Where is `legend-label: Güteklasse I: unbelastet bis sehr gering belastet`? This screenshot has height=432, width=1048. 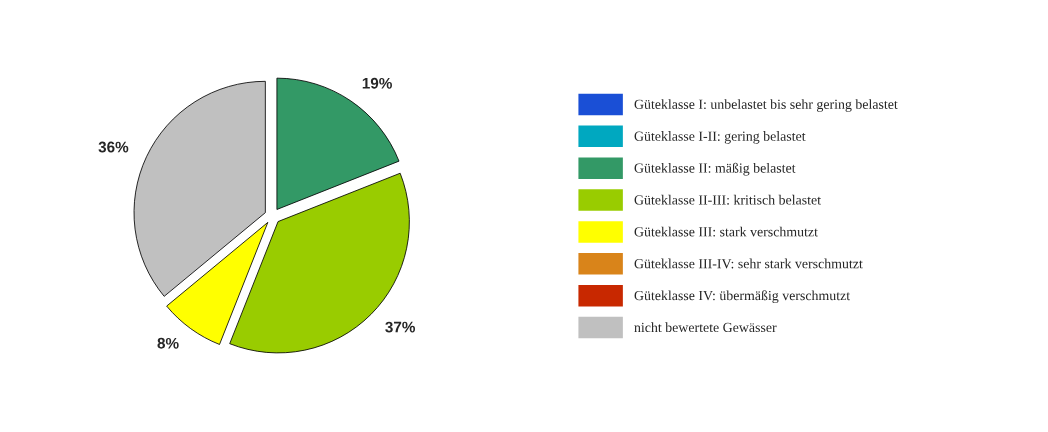
legend-label: Güteklasse I: unbelastet bis sehr gering belastet is located at coordinates (766, 105).